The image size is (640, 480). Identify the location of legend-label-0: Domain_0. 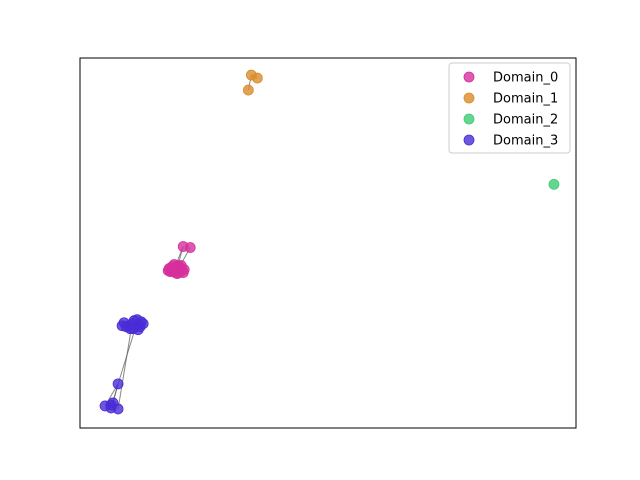
(525, 78).